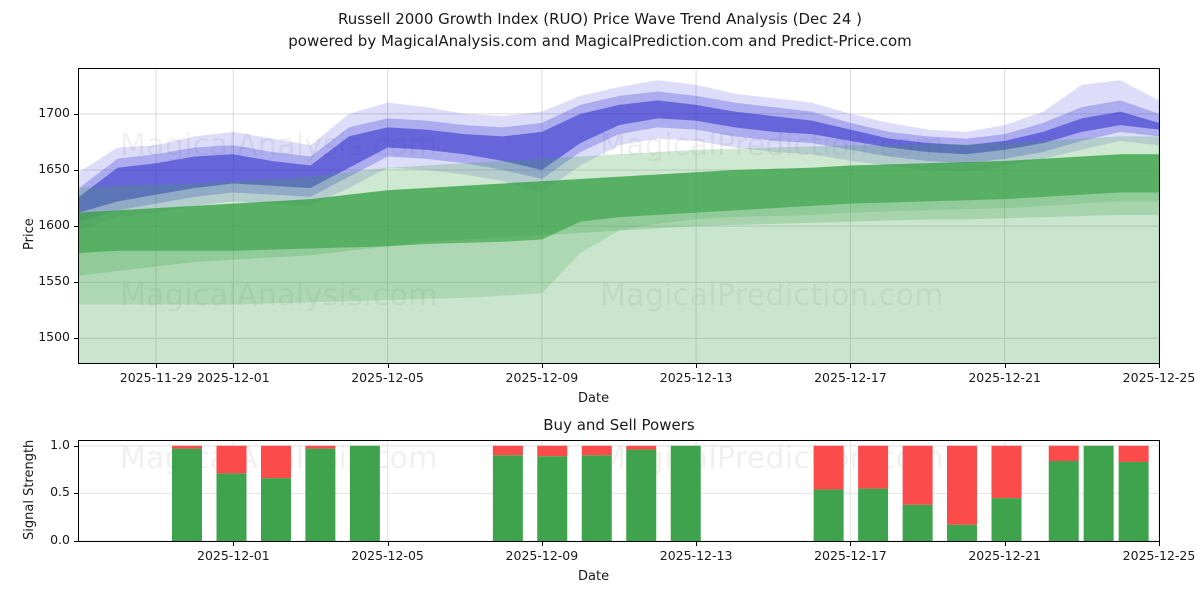 The height and width of the screenshot is (600, 1200). Describe the element at coordinates (29, 489) in the screenshot. I see `powers-y-axis-title: Signal Strength` at that location.